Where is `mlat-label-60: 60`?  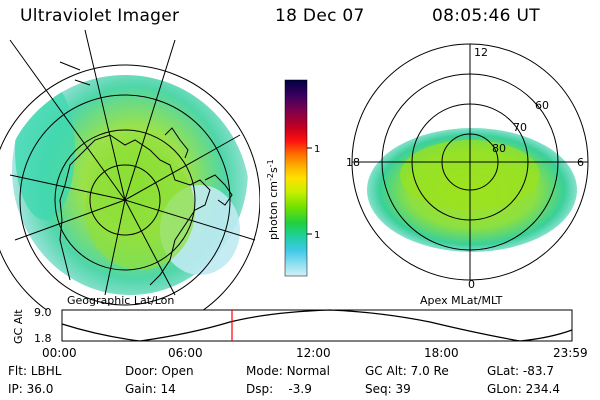 mlat-label-60: 60 is located at coordinates (542, 105).